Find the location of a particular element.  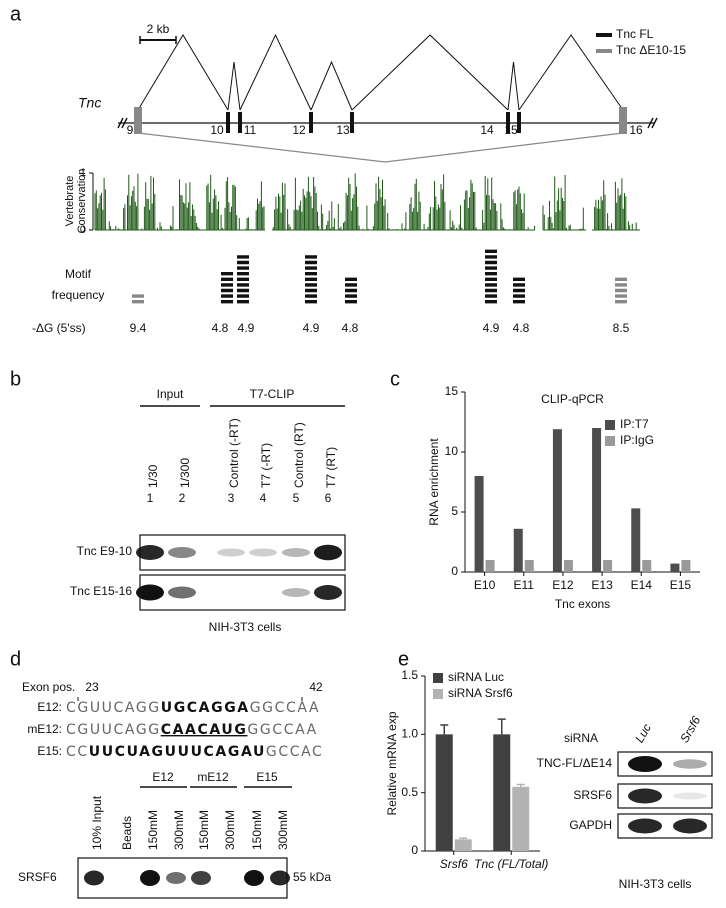

dg-value: 9.4 is located at coordinates (138, 328).